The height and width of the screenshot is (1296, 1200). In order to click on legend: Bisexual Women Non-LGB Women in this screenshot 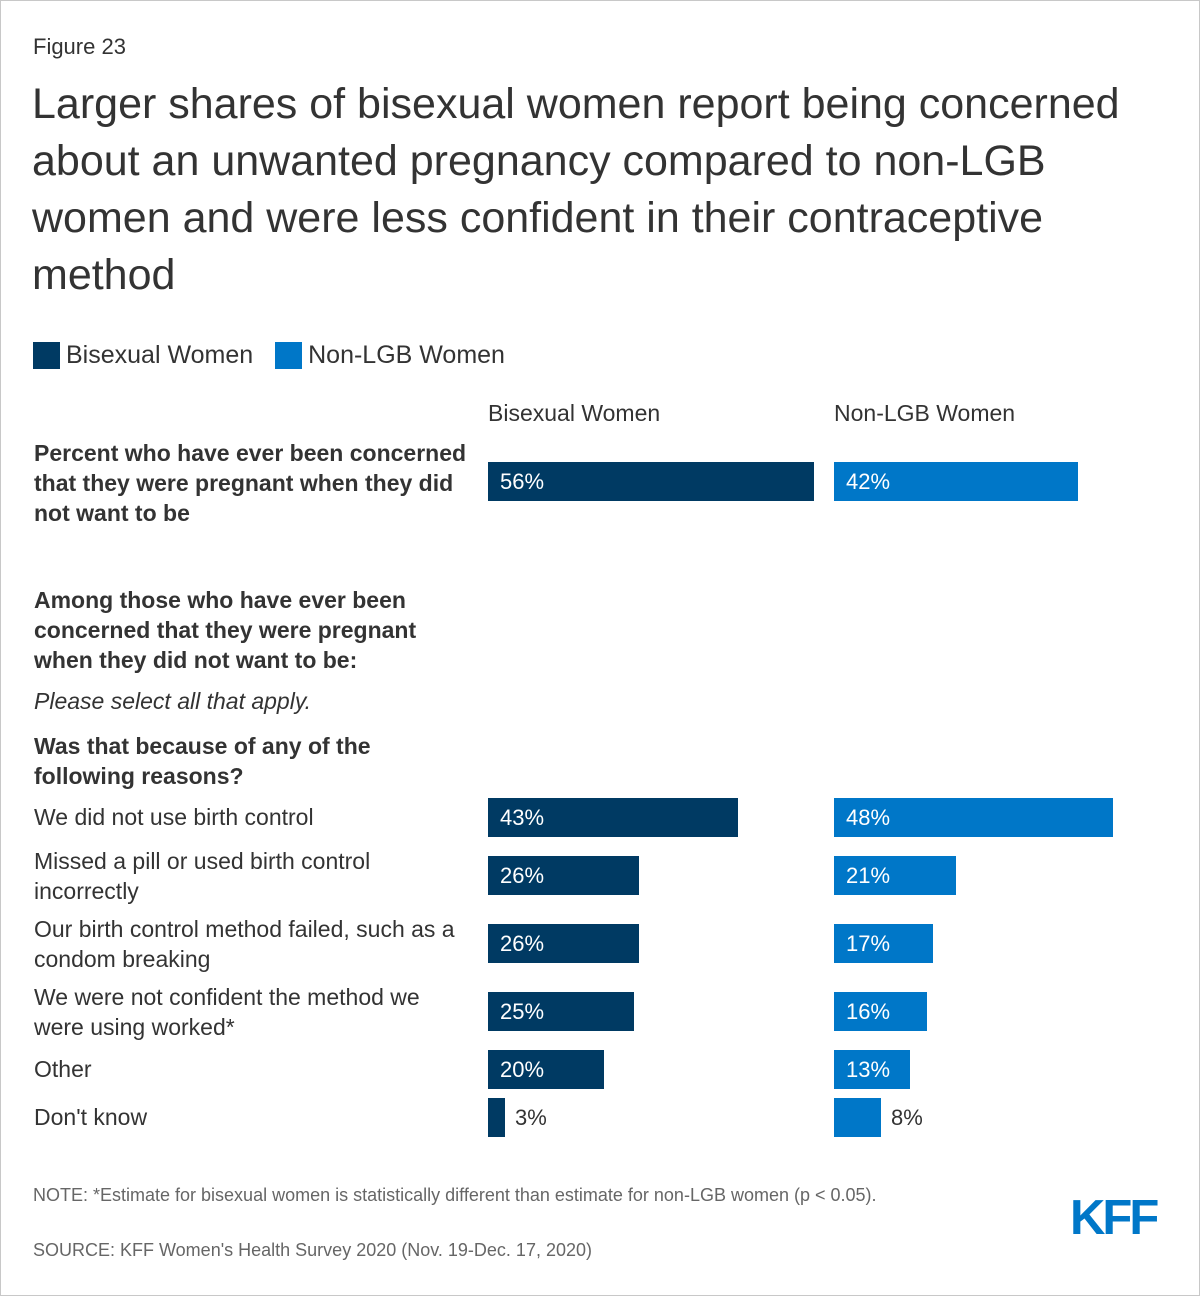, I will do `click(280, 355)`.